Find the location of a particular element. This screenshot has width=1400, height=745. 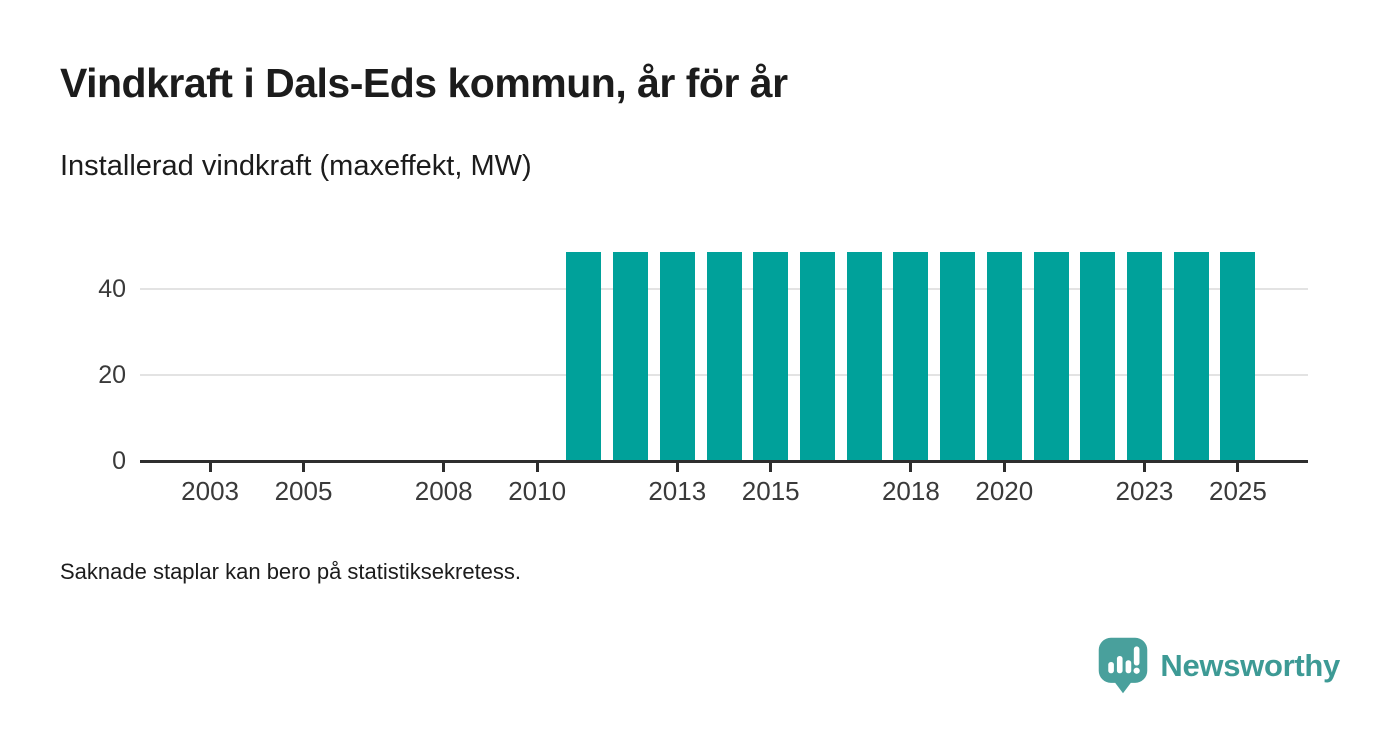

x-tick-label-2018: 2018 is located at coordinates (910, 491).